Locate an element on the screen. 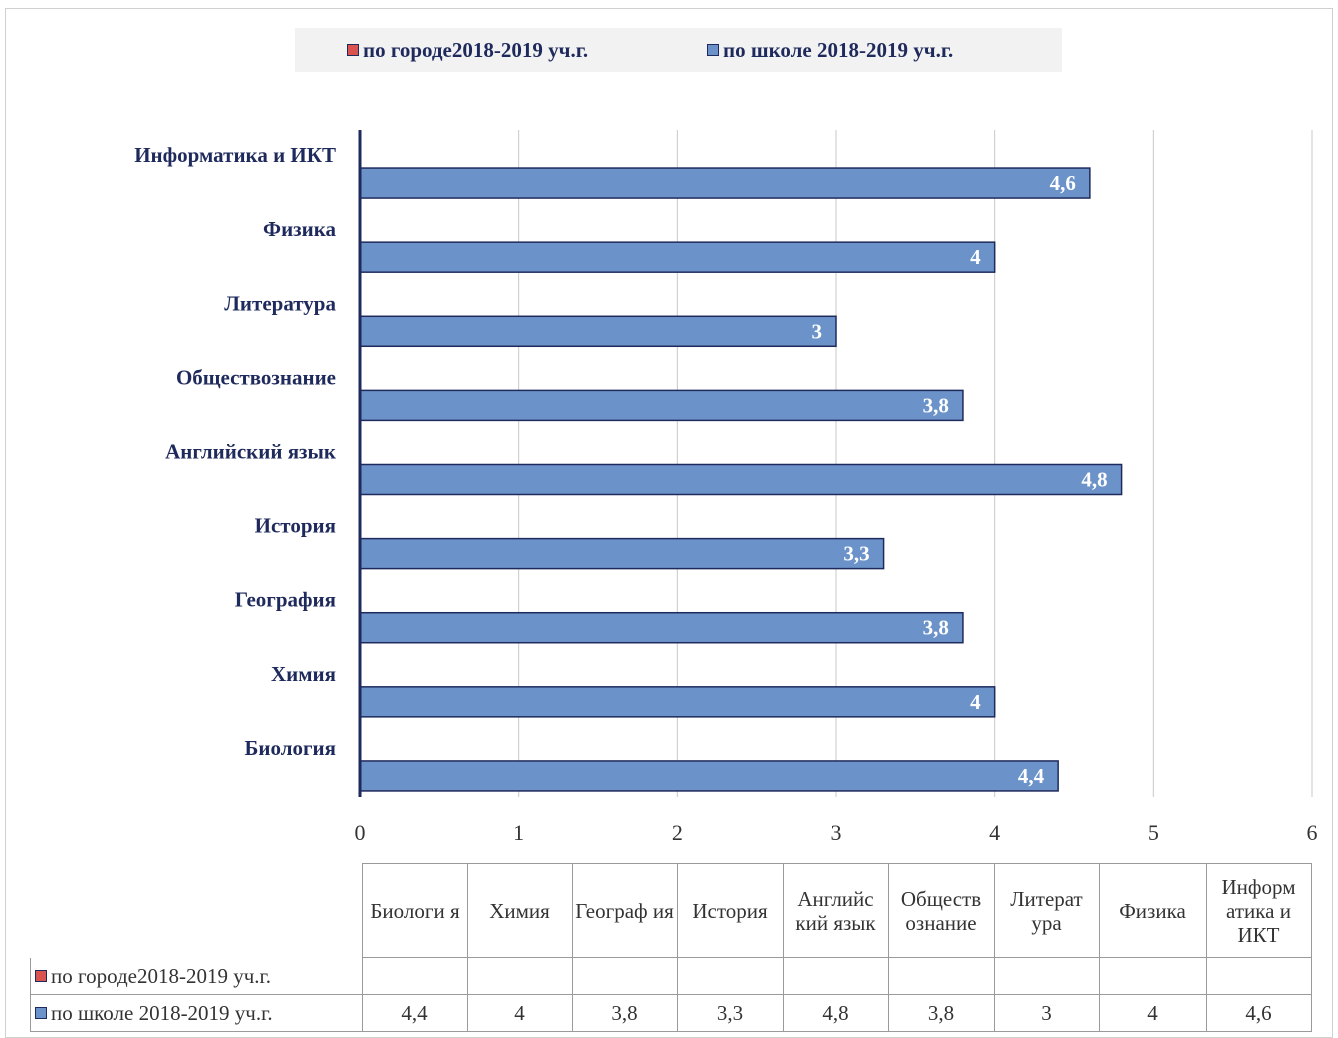 This screenshot has width=1338, height=1038. table-row-header: по школе 2018-2019 уч.г. is located at coordinates (196, 1013).